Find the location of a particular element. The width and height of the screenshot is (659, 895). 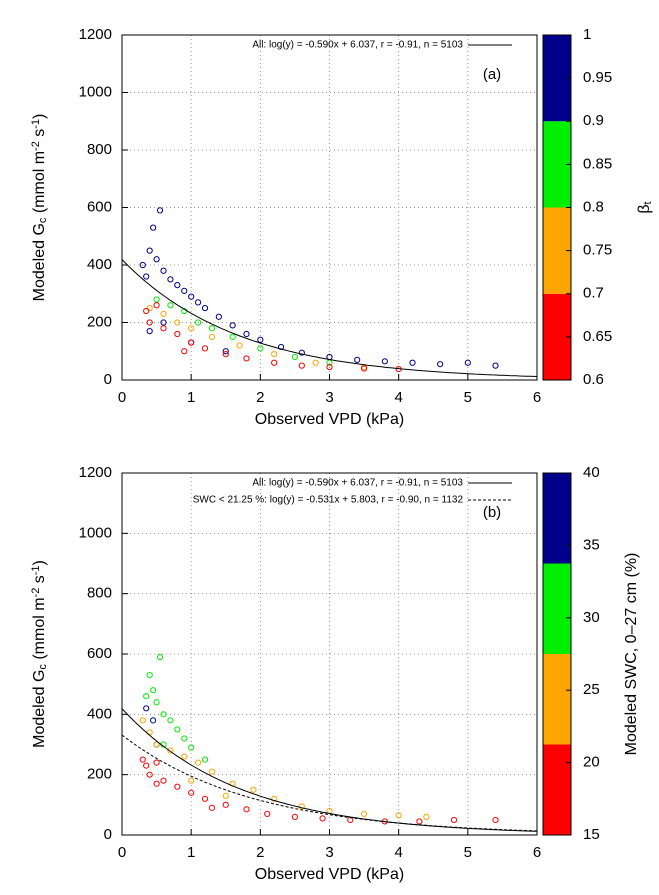

x-tick-label: 4 is located at coordinates (398, 397).